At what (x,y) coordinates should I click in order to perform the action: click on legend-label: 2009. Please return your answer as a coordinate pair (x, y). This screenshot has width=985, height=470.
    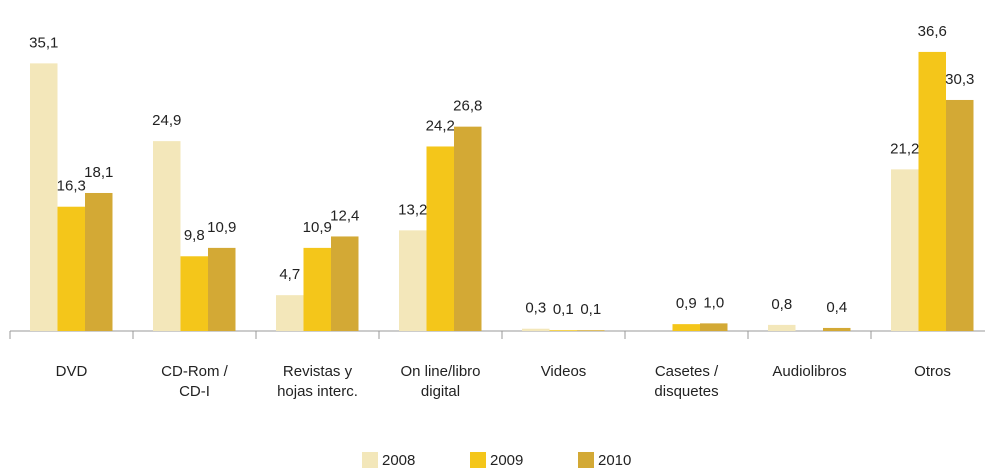
    Looking at the image, I should click on (506, 460).